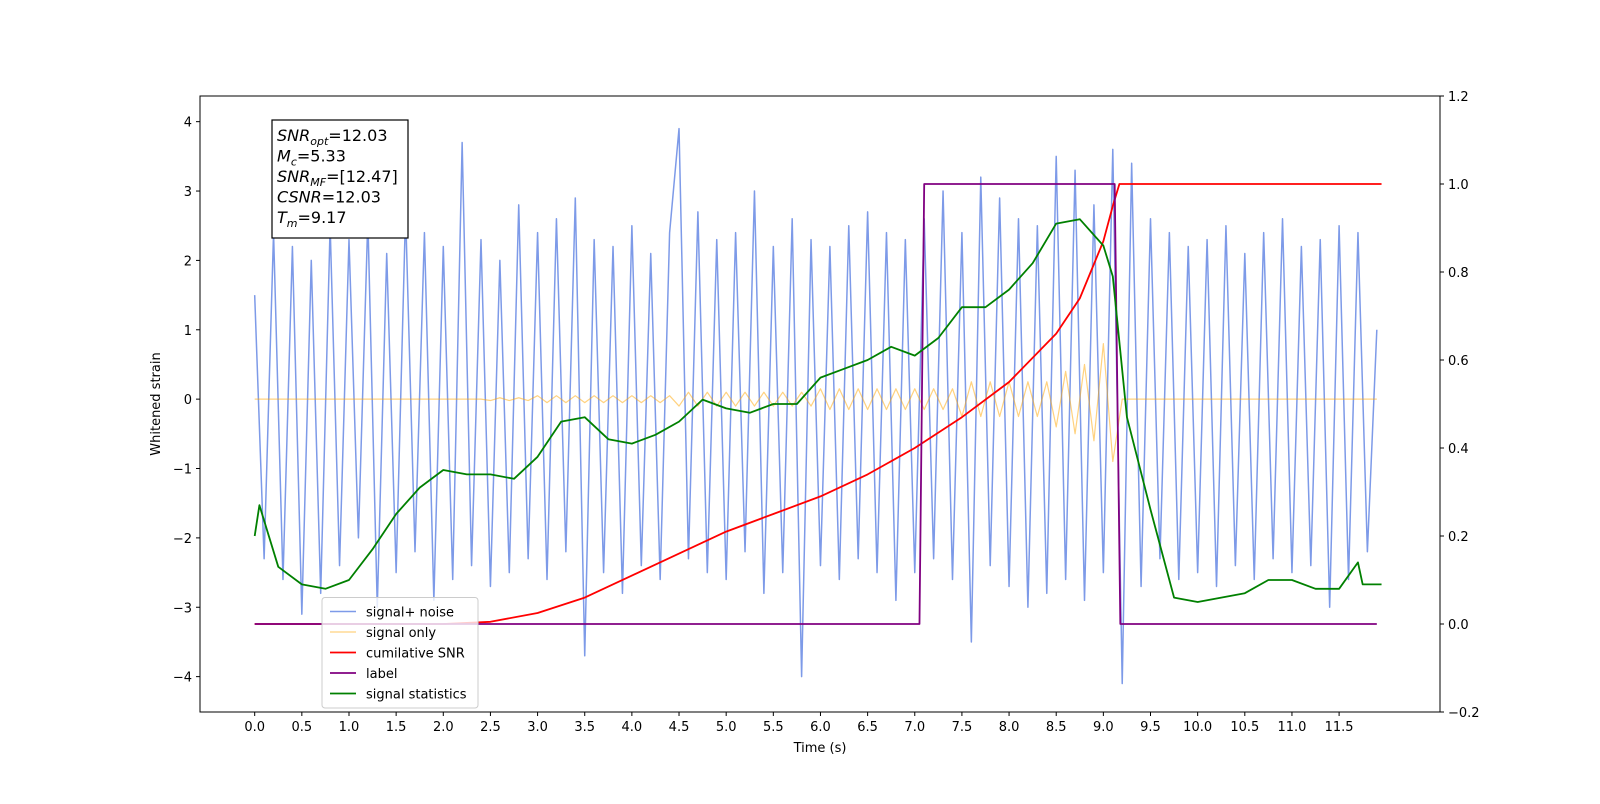  I want to click on y-axis-label: Whitened strain, so click(156, 403).